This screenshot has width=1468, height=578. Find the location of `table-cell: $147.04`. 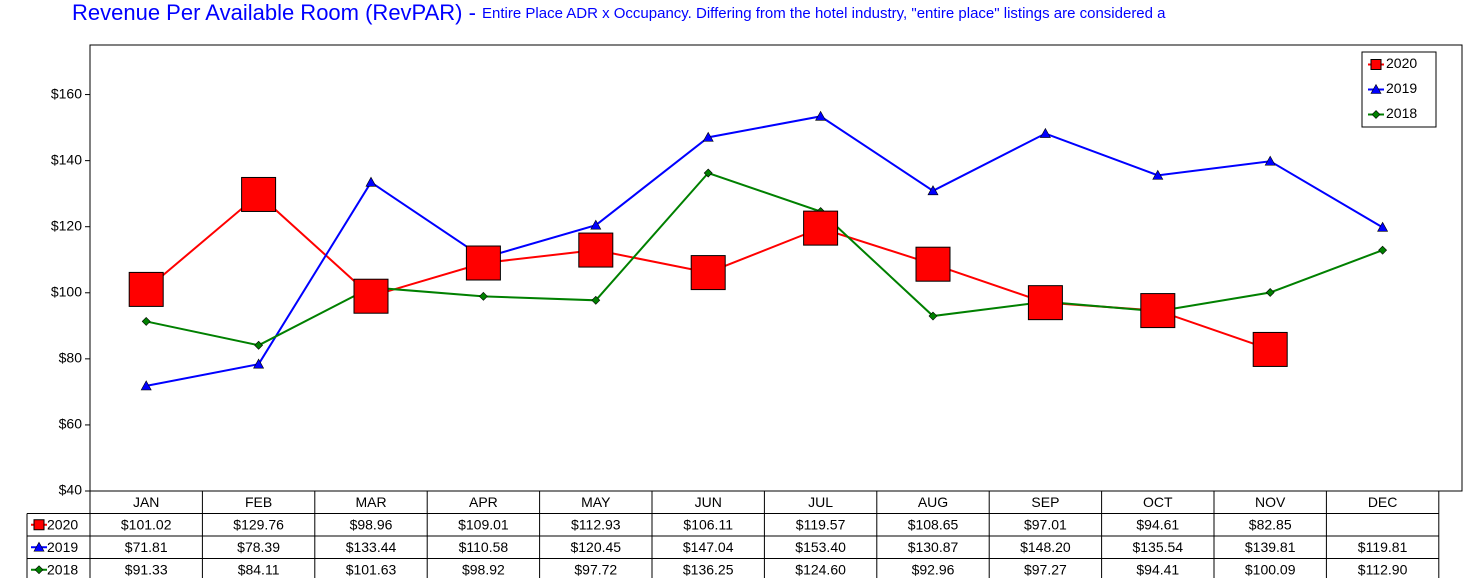

table-cell: $147.04 is located at coordinates (708, 547).